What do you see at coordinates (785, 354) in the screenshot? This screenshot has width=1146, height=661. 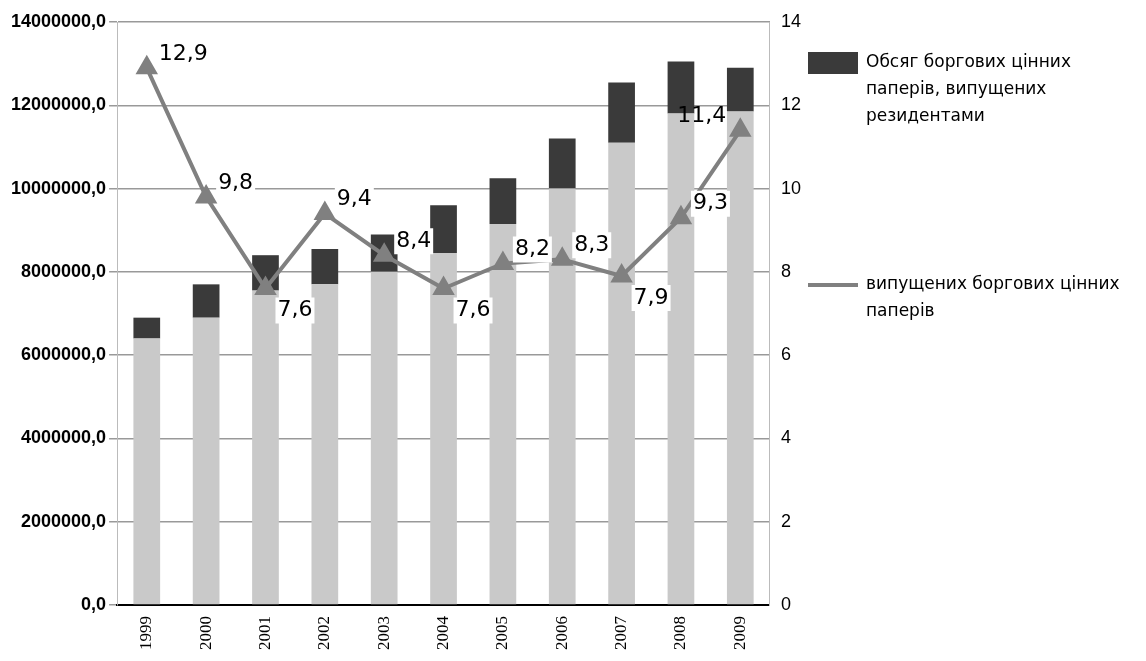 I see `y2-tick-label: 6` at bounding box center [785, 354].